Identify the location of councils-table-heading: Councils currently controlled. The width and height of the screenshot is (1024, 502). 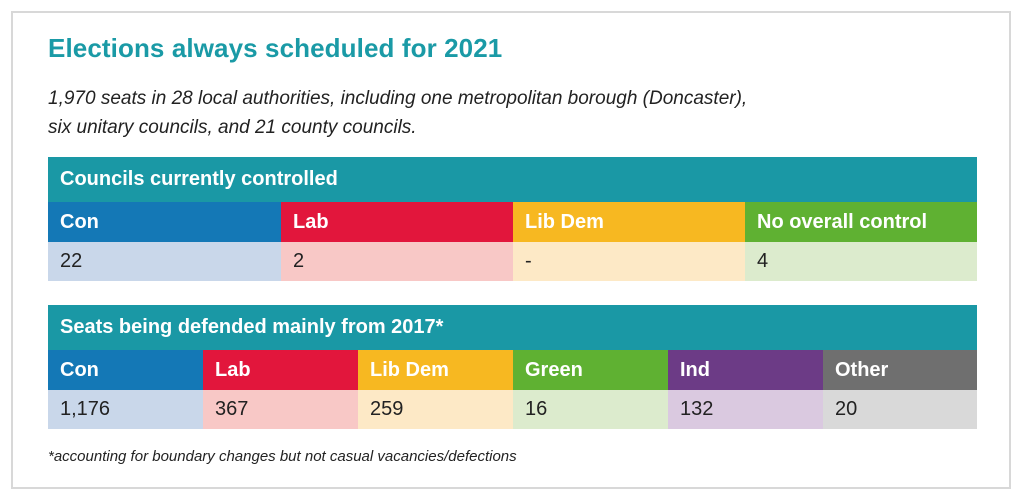
(512, 179).